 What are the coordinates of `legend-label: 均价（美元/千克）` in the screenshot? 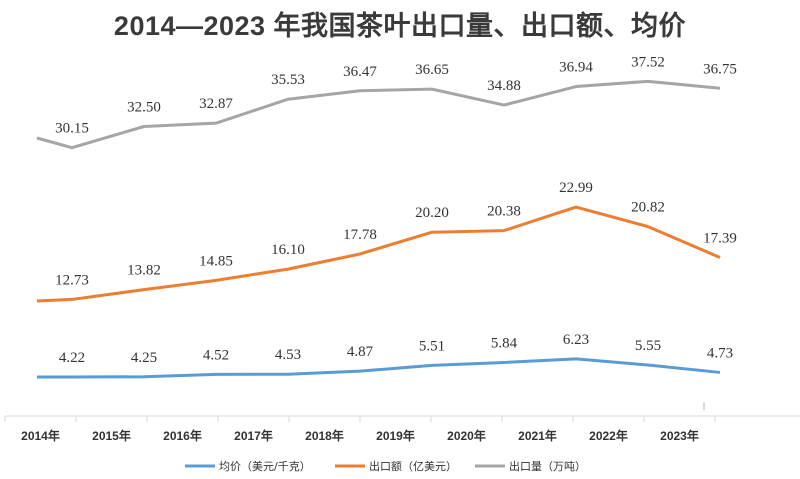 It's located at (265, 466).